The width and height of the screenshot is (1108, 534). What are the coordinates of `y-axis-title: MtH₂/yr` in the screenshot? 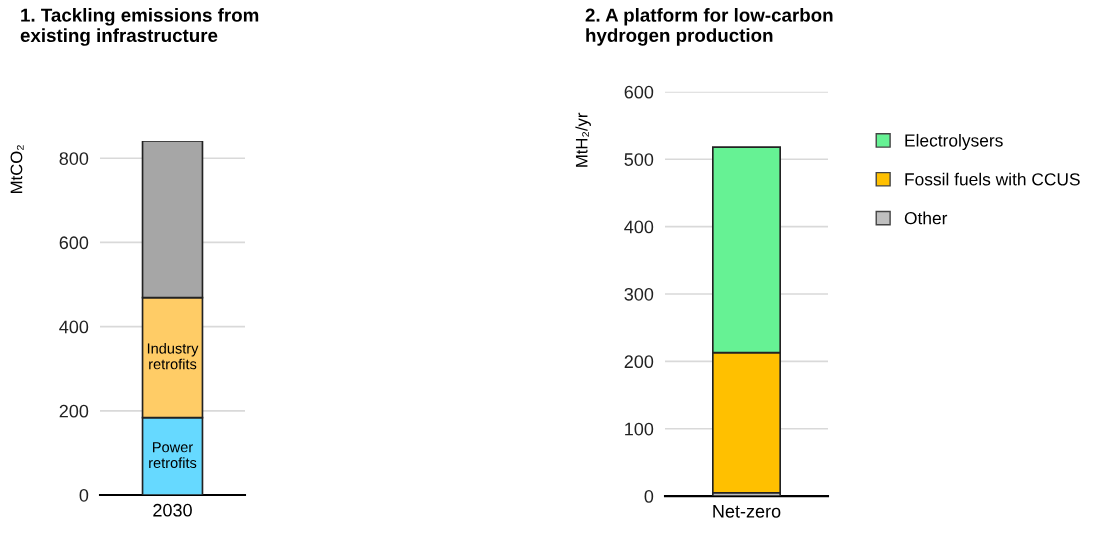 It's located at (583, 139).